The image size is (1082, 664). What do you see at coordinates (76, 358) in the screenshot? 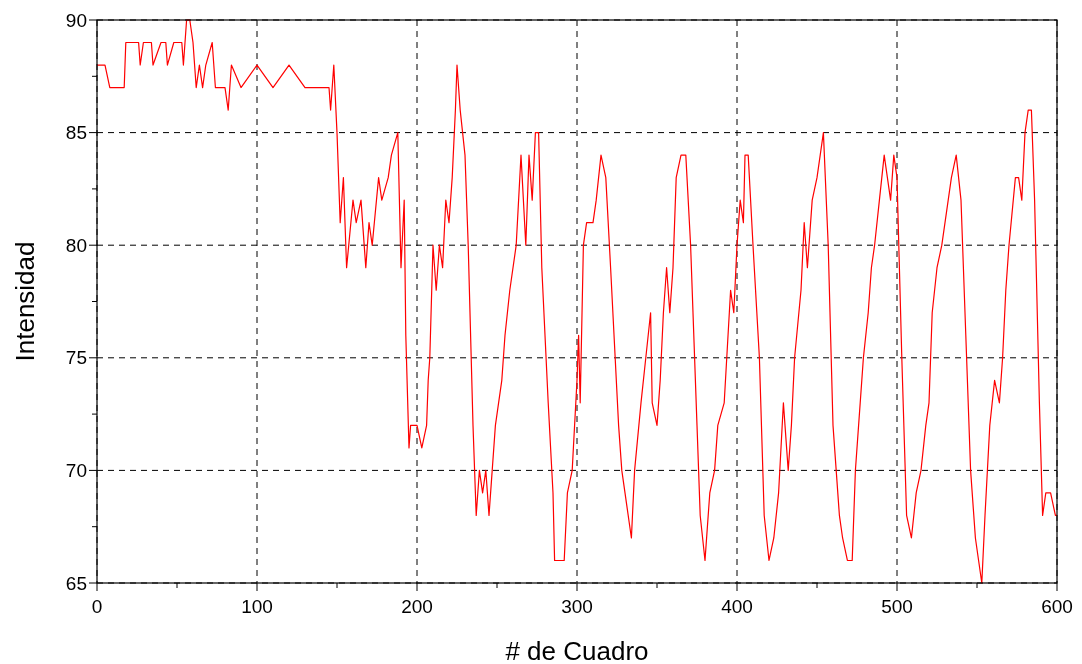
I see `y-tick-label: 75` at bounding box center [76, 358].